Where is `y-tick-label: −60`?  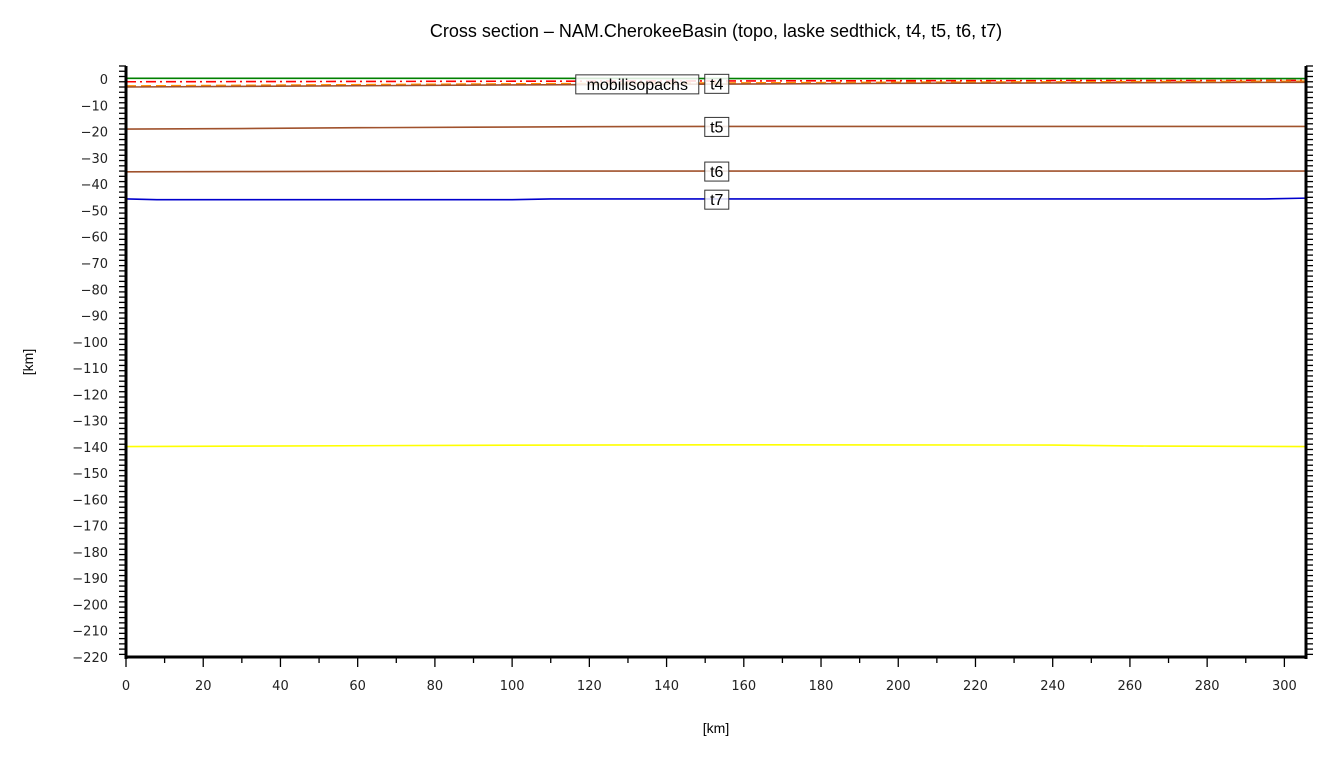 y-tick-label: −60 is located at coordinates (94, 238).